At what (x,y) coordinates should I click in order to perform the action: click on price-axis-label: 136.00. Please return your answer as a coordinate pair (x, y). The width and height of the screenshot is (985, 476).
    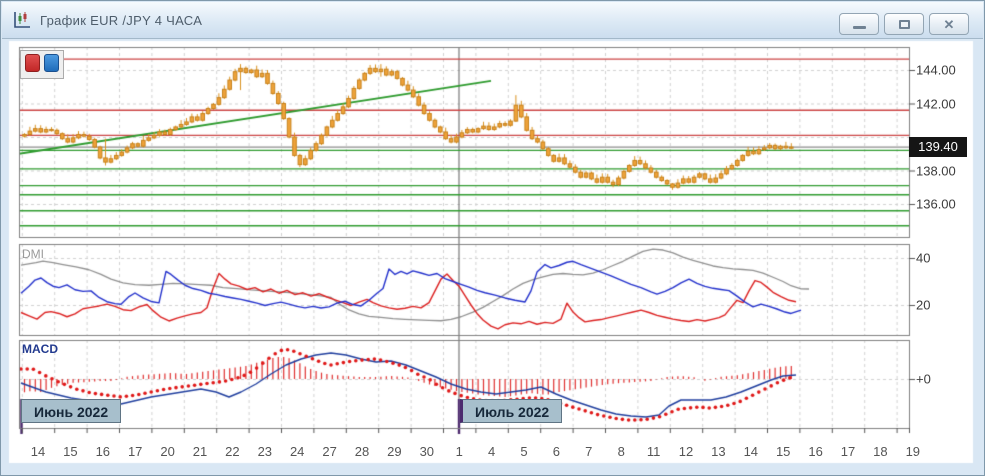
    Looking at the image, I should click on (936, 204).